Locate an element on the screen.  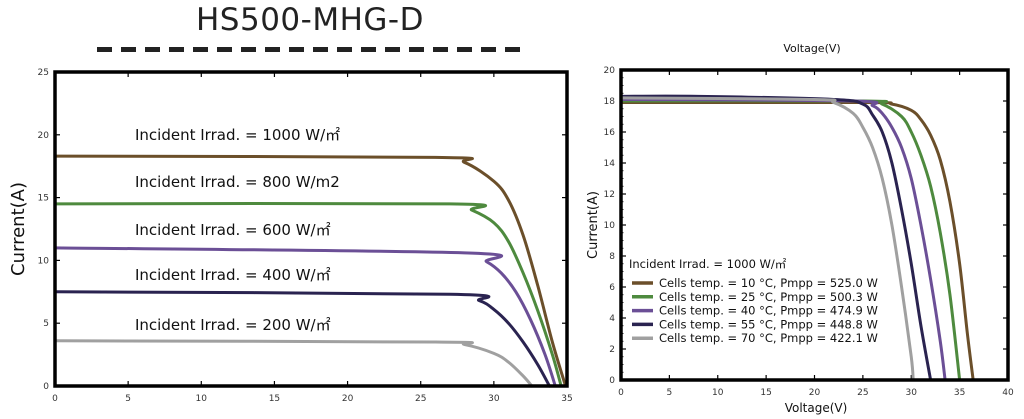
y-tick-label: 14 is located at coordinates (610, 164).